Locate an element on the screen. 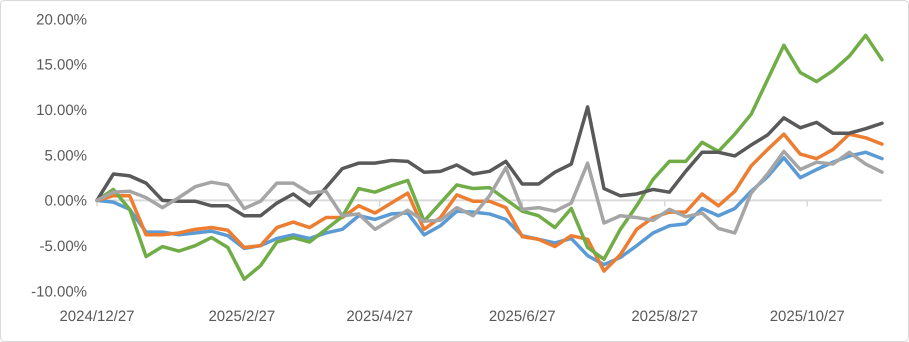  x-tick-label: 2025/10/27 is located at coordinates (807, 316).